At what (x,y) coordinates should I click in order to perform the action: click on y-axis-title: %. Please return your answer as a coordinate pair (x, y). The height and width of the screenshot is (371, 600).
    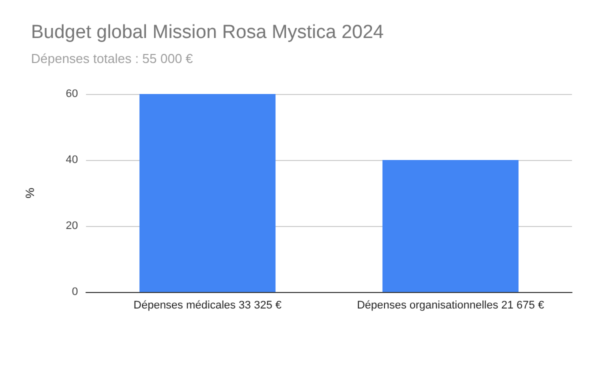
    Looking at the image, I should click on (30, 192).